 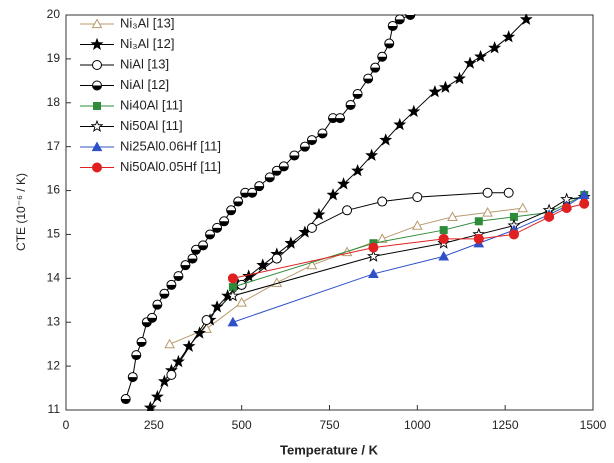 I want to click on y-tick-label: 17, so click(x=54, y=146).